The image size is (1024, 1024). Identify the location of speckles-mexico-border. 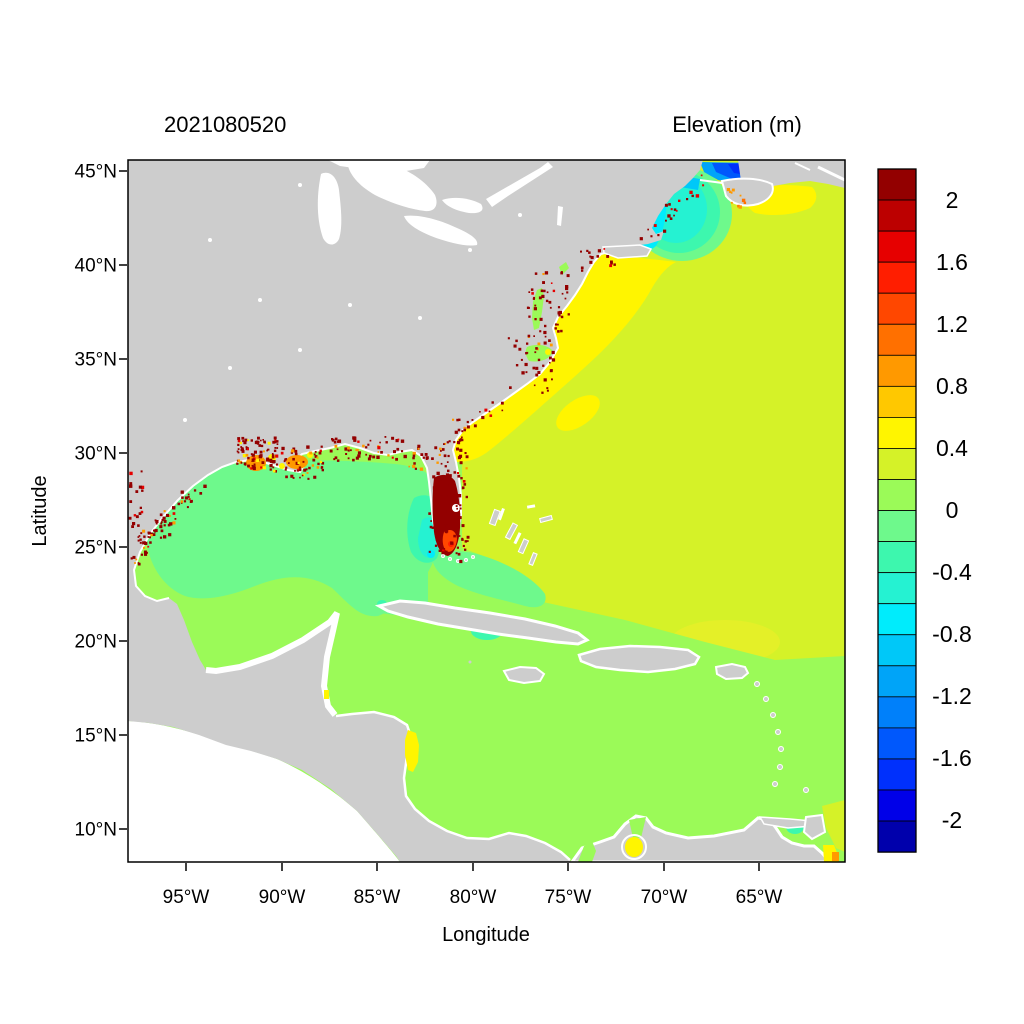
(136, 499).